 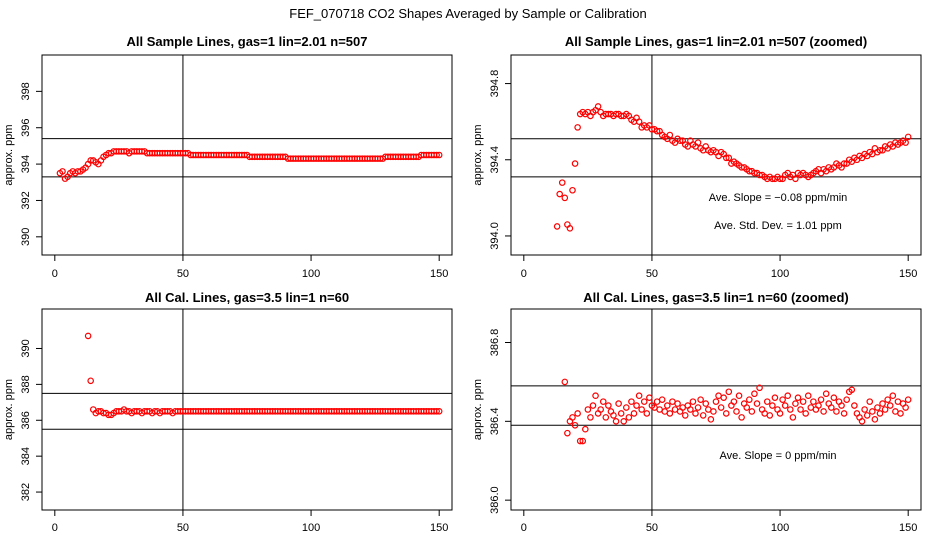 I want to click on y-tick-label: 382, so click(x=26, y=492).